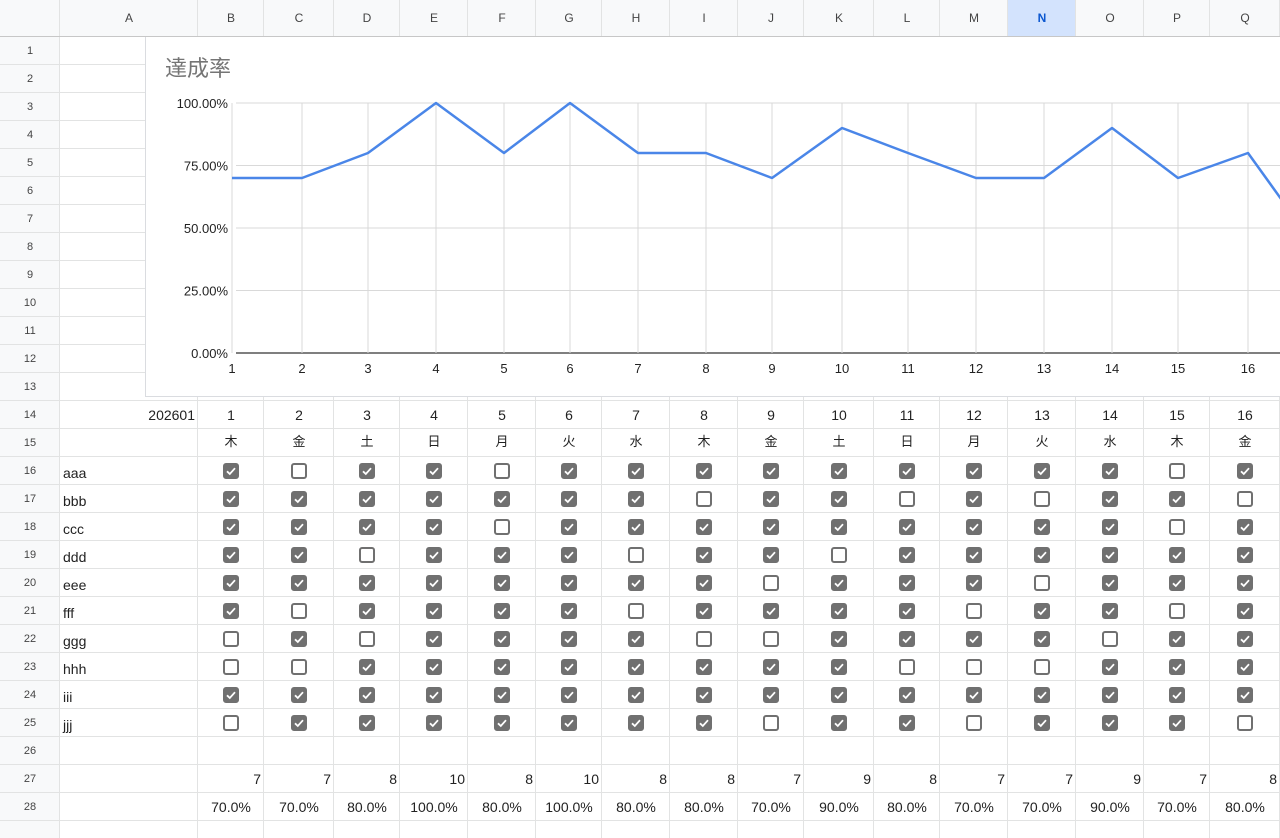 This screenshot has width=1280, height=838. I want to click on rate-cell: 90.0%, so click(839, 807).